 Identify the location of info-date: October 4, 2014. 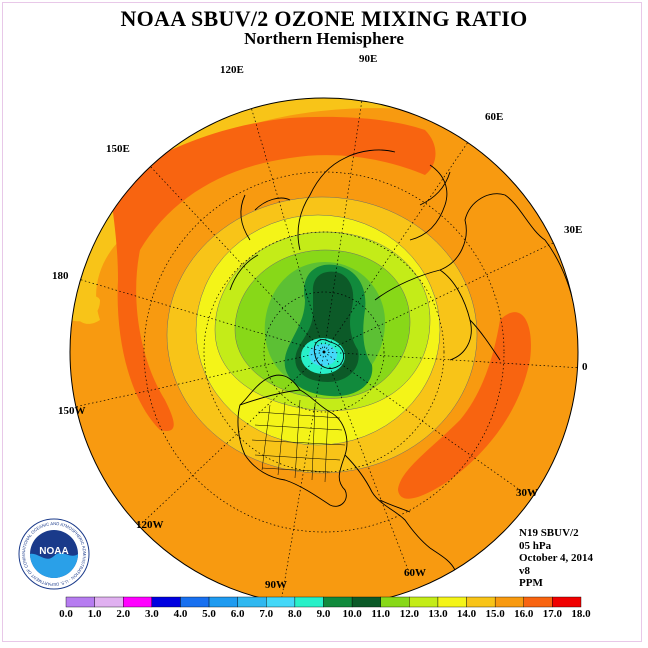
(556, 558).